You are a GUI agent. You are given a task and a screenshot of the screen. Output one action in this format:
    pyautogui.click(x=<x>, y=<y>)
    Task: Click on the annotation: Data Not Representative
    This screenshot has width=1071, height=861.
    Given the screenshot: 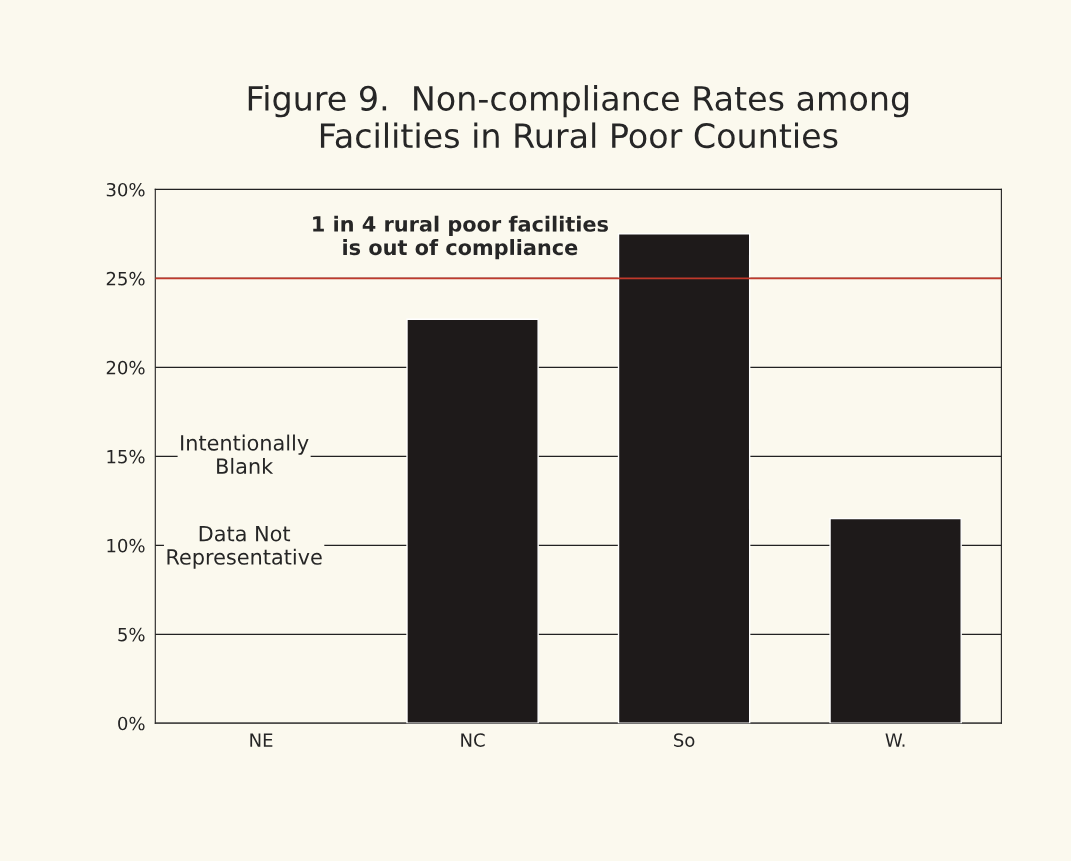 What is the action you would take?
    pyautogui.click(x=244, y=547)
    